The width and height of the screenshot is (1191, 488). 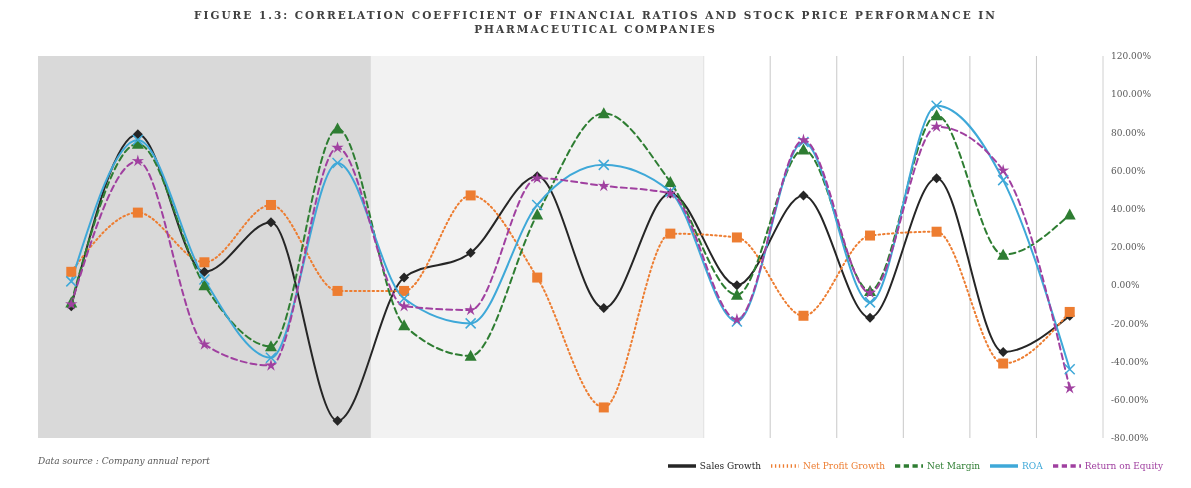 I want to click on y-tick-label: 120.00%, so click(x=1131, y=56).